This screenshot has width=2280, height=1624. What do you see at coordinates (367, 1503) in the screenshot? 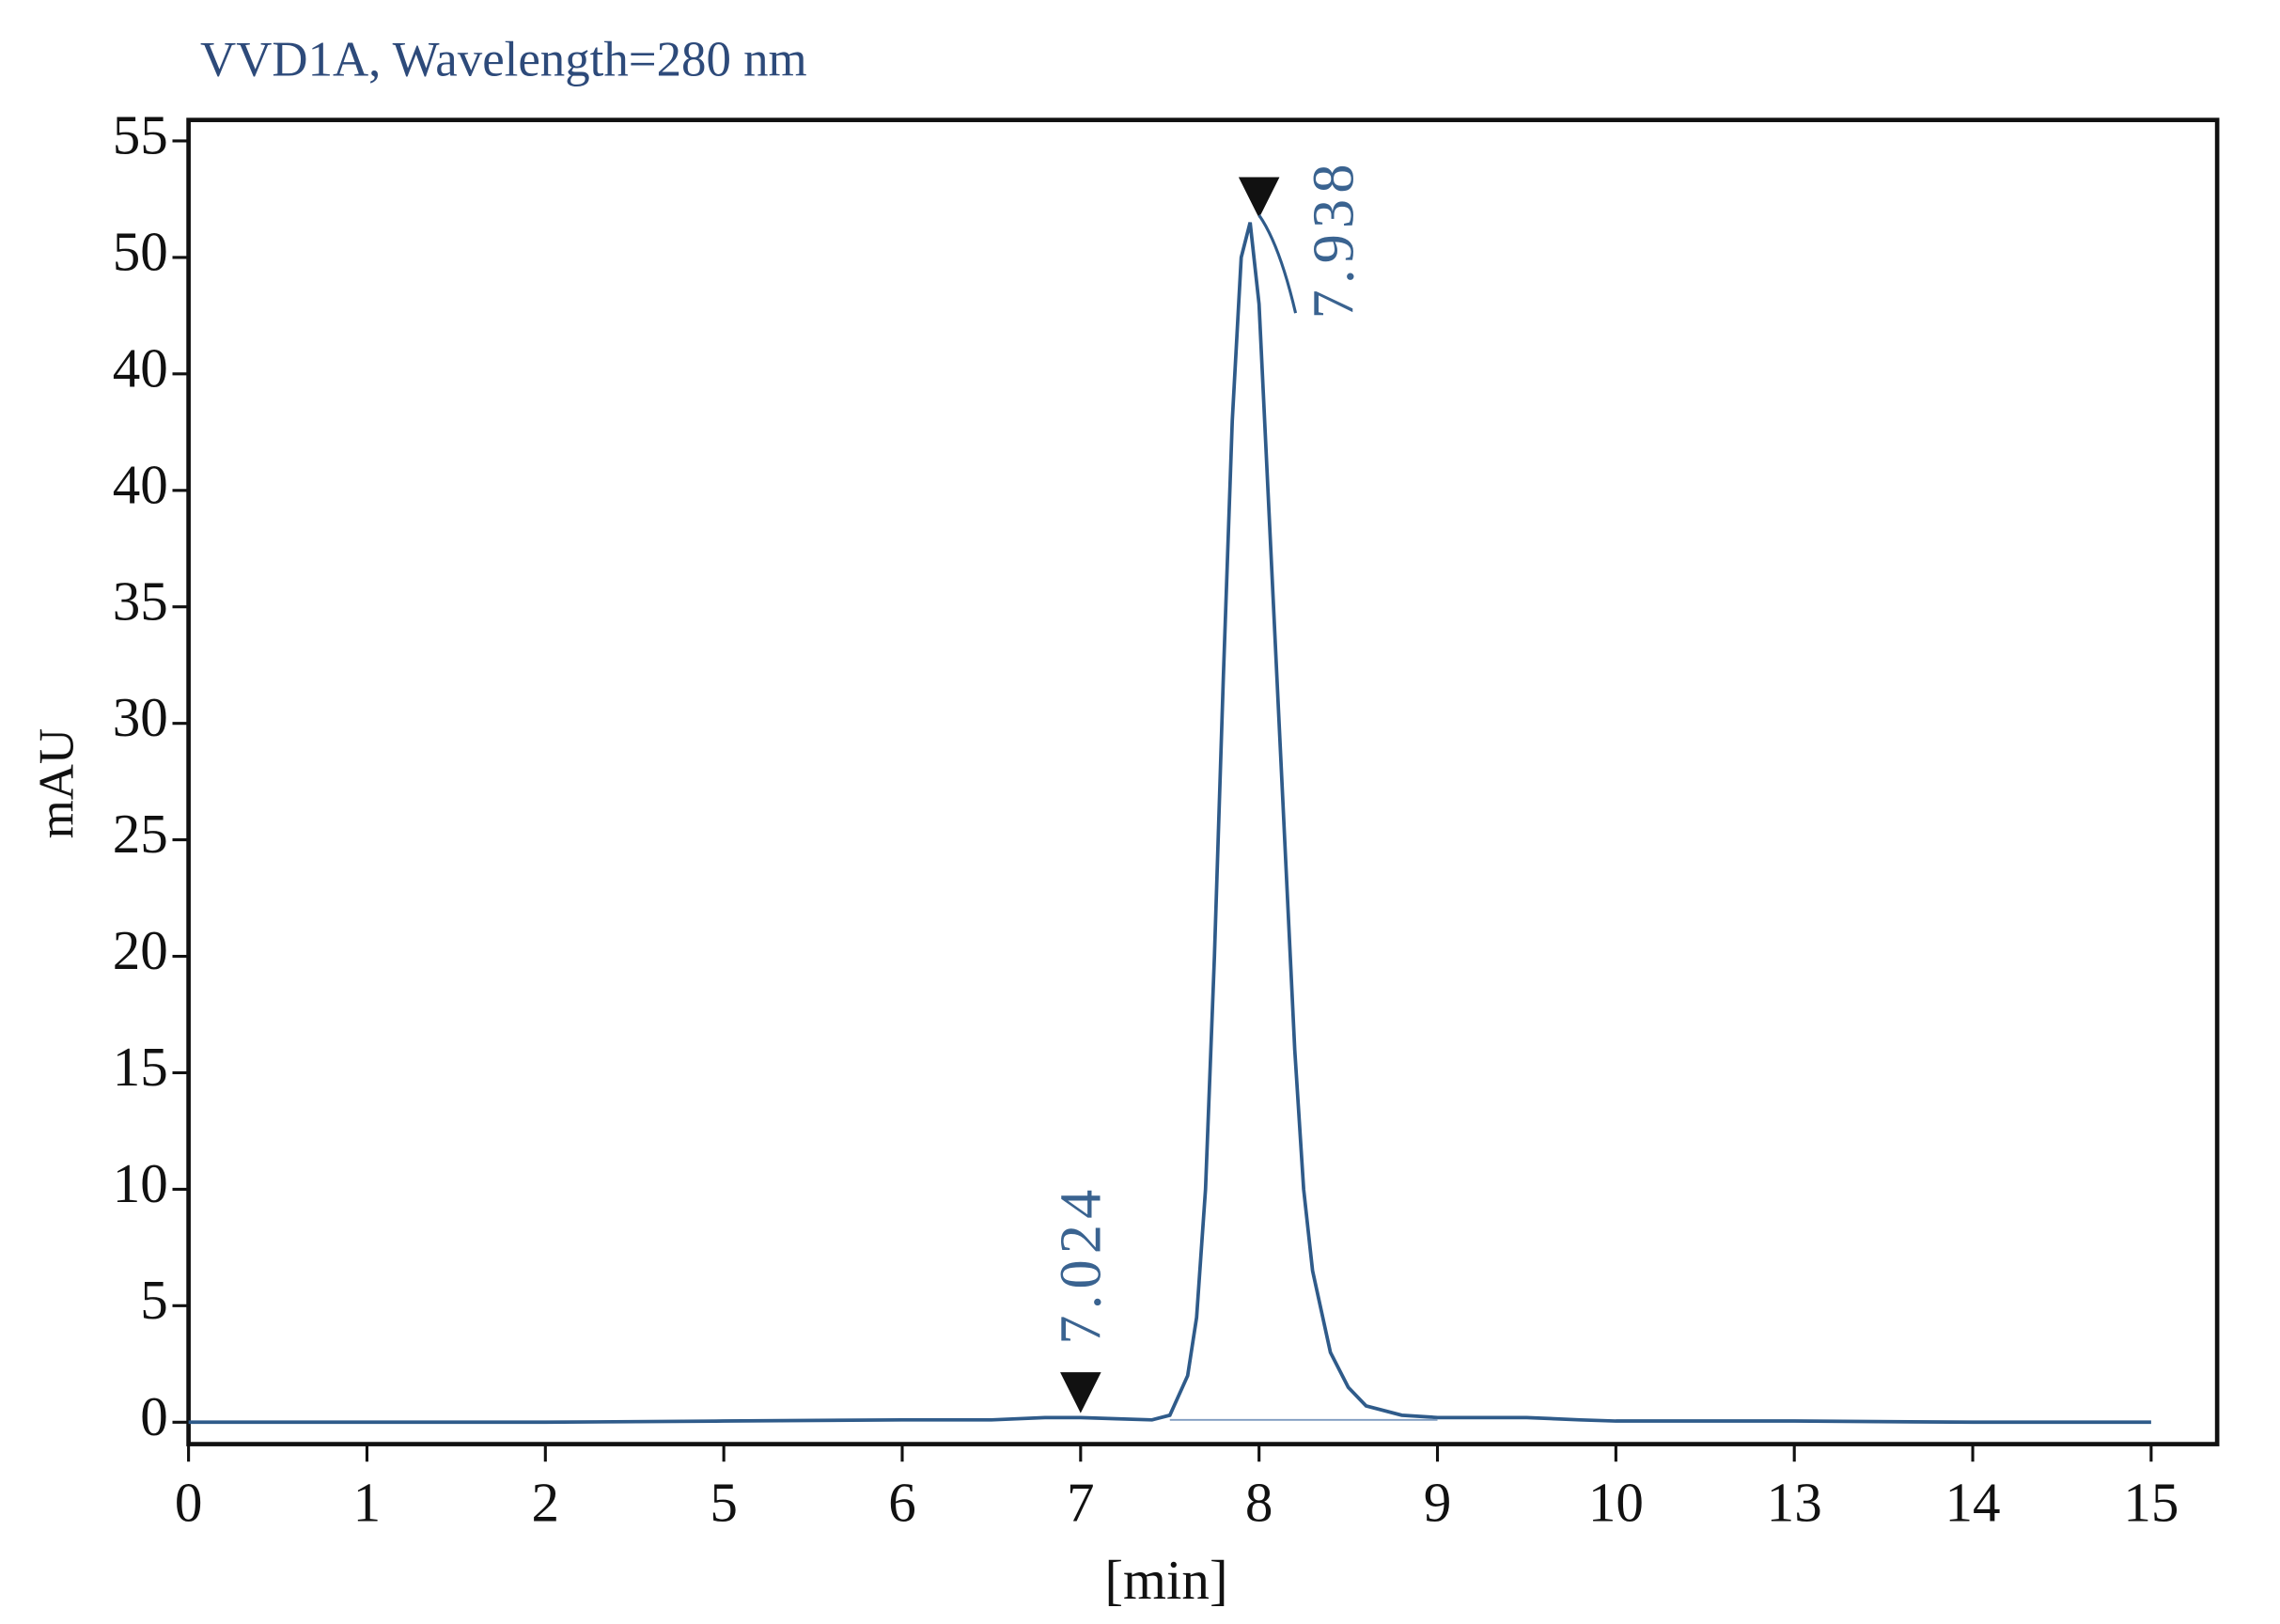
I see `x-tick-label: 1` at bounding box center [367, 1503].